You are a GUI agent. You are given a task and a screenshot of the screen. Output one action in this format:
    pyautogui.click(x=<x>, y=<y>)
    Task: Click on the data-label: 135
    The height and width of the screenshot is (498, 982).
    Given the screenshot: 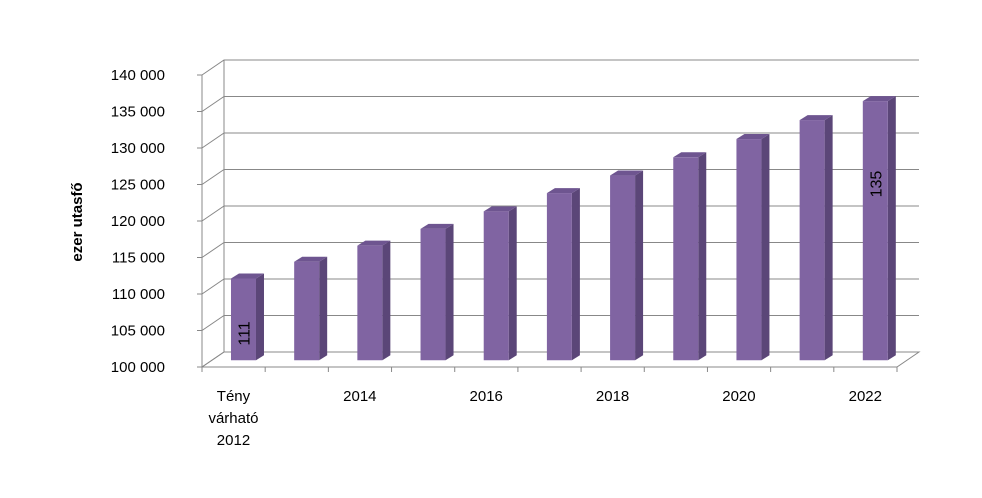 What is the action you would take?
    pyautogui.click(x=876, y=184)
    